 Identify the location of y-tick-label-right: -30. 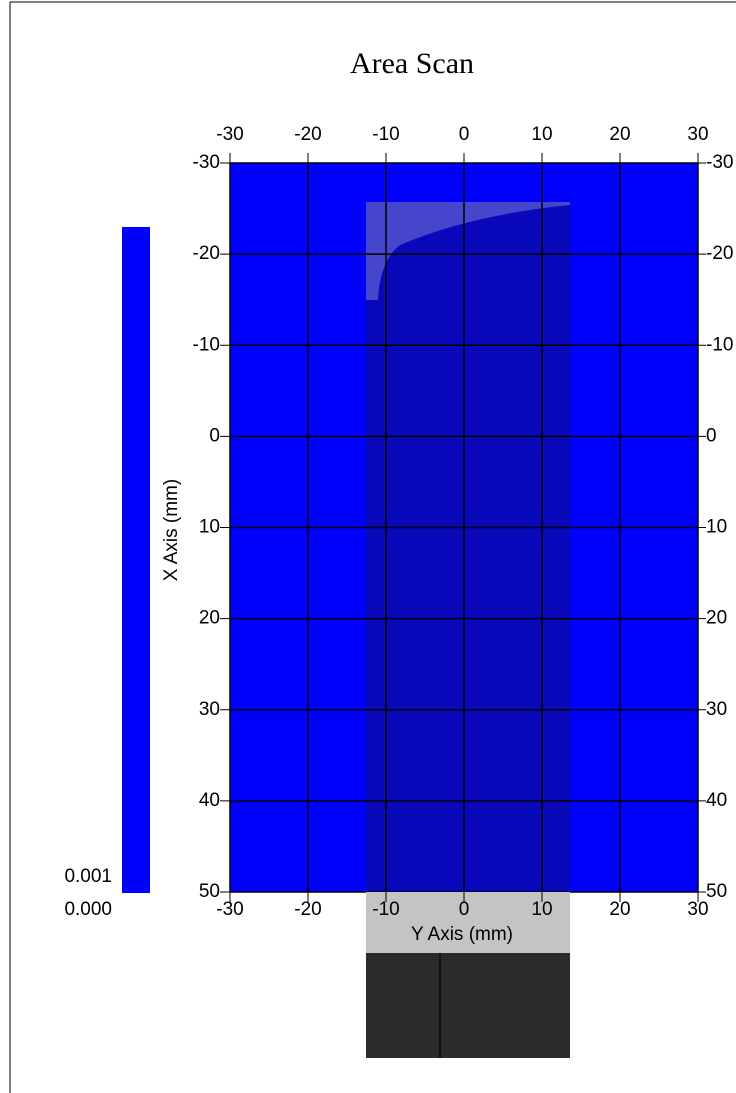
(719, 162).